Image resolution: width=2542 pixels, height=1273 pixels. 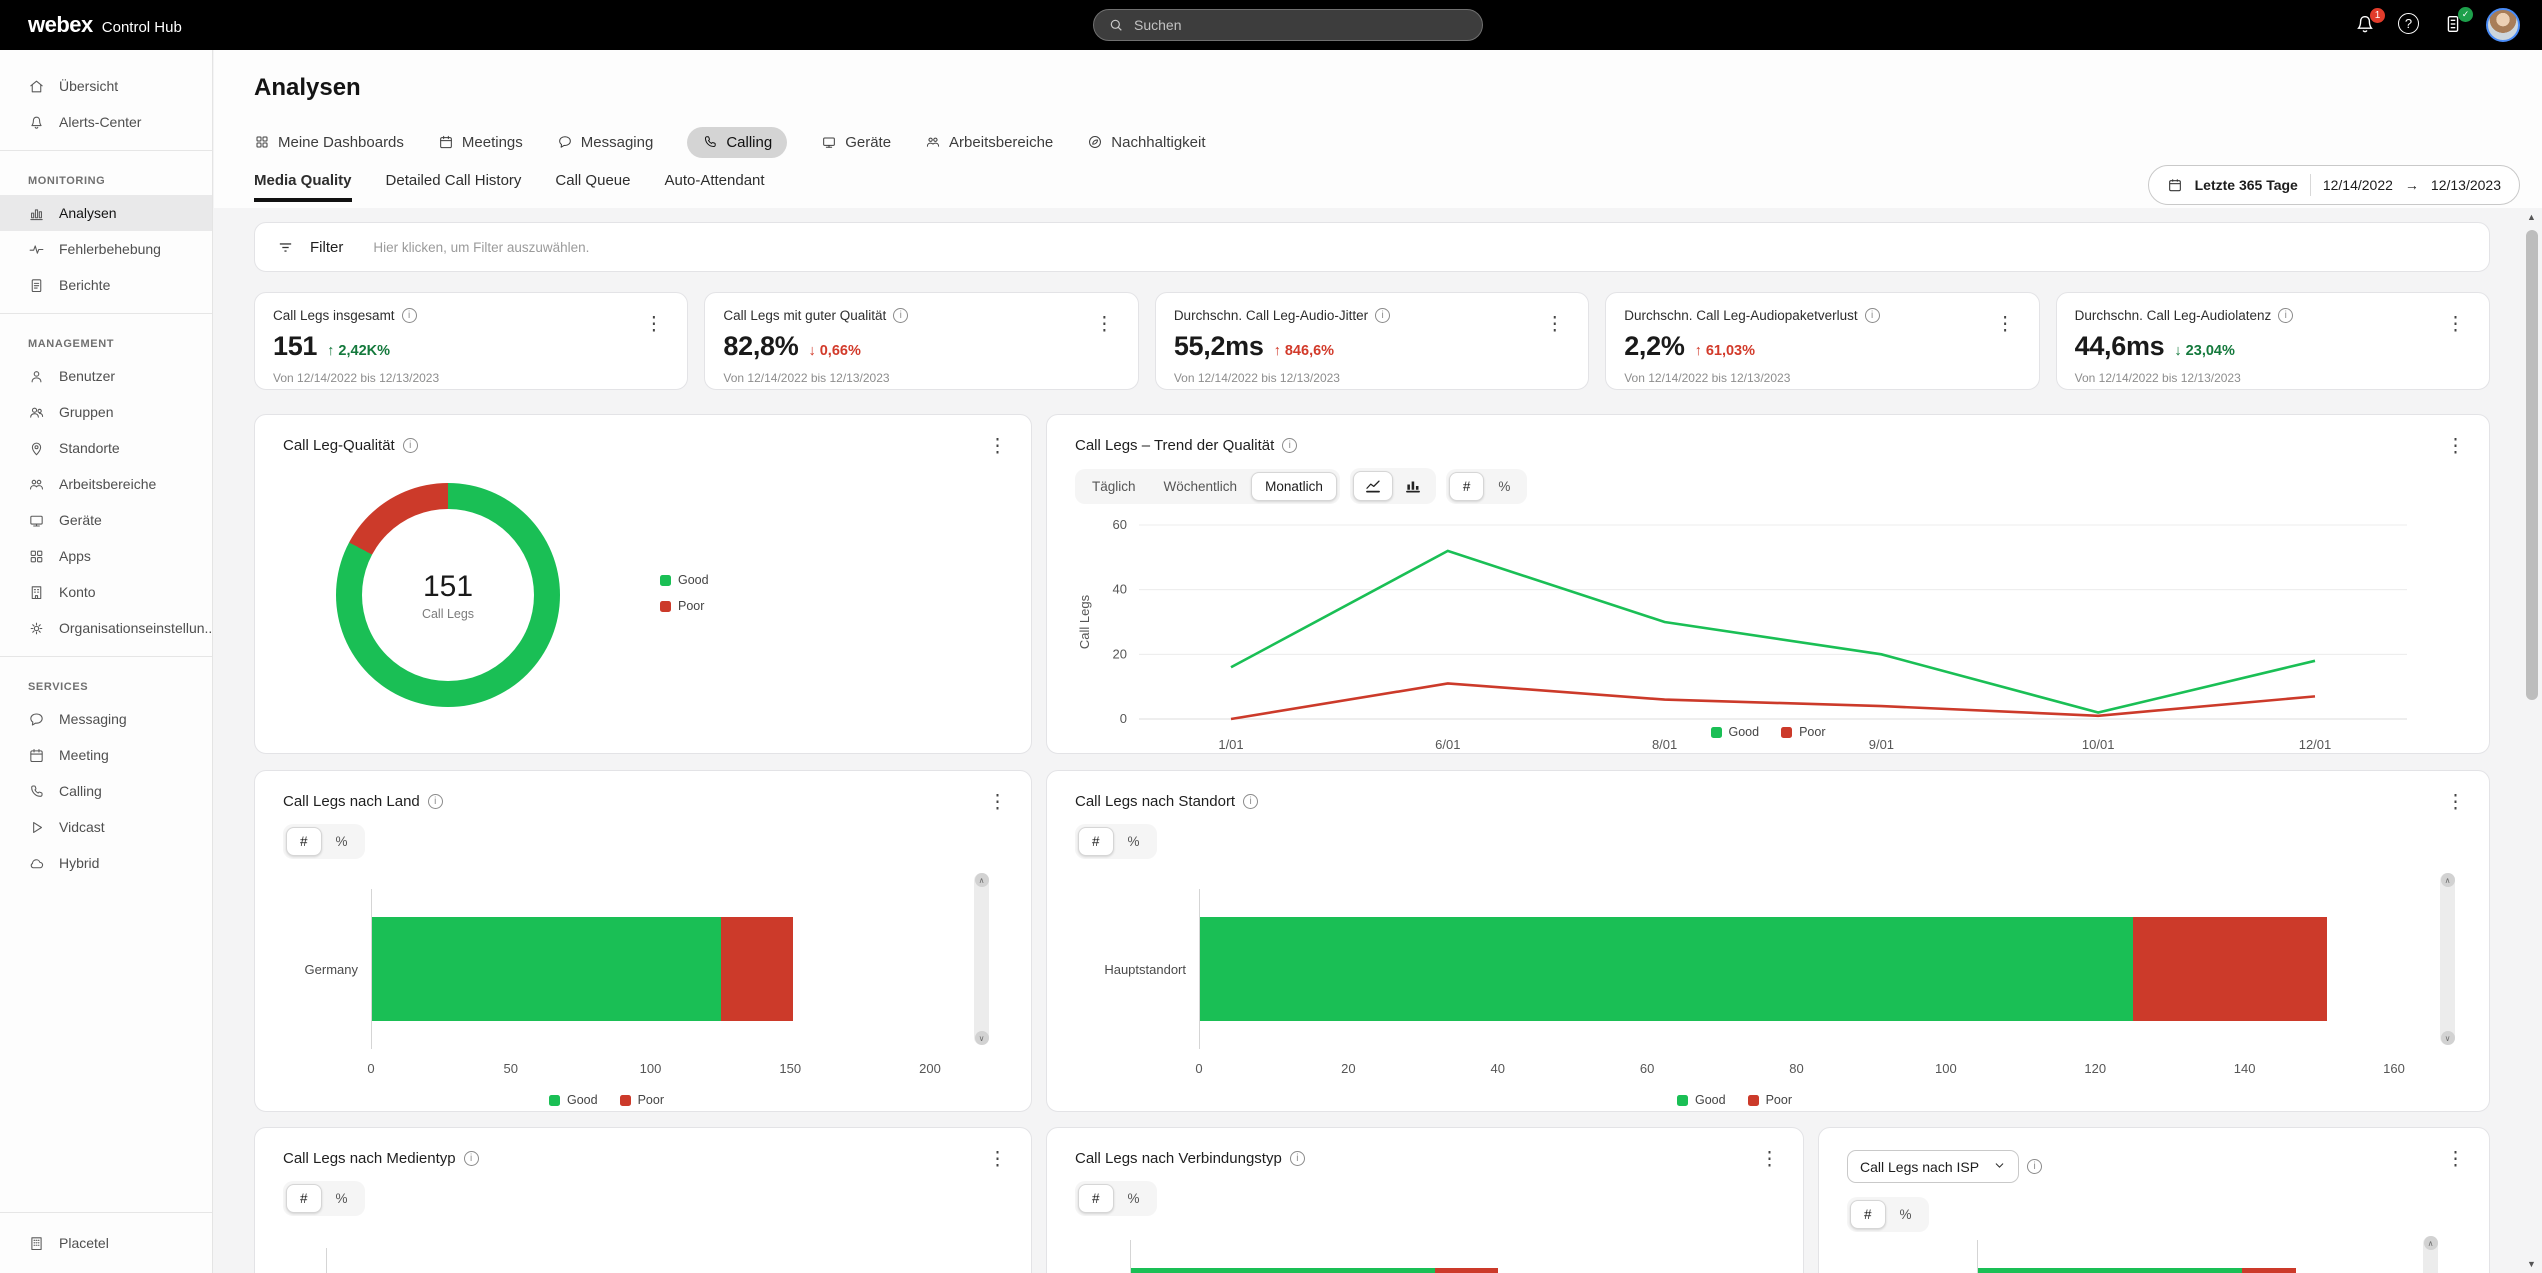 I want to click on granularity-toggle-monatlich: Monatlich, so click(x=1294, y=486).